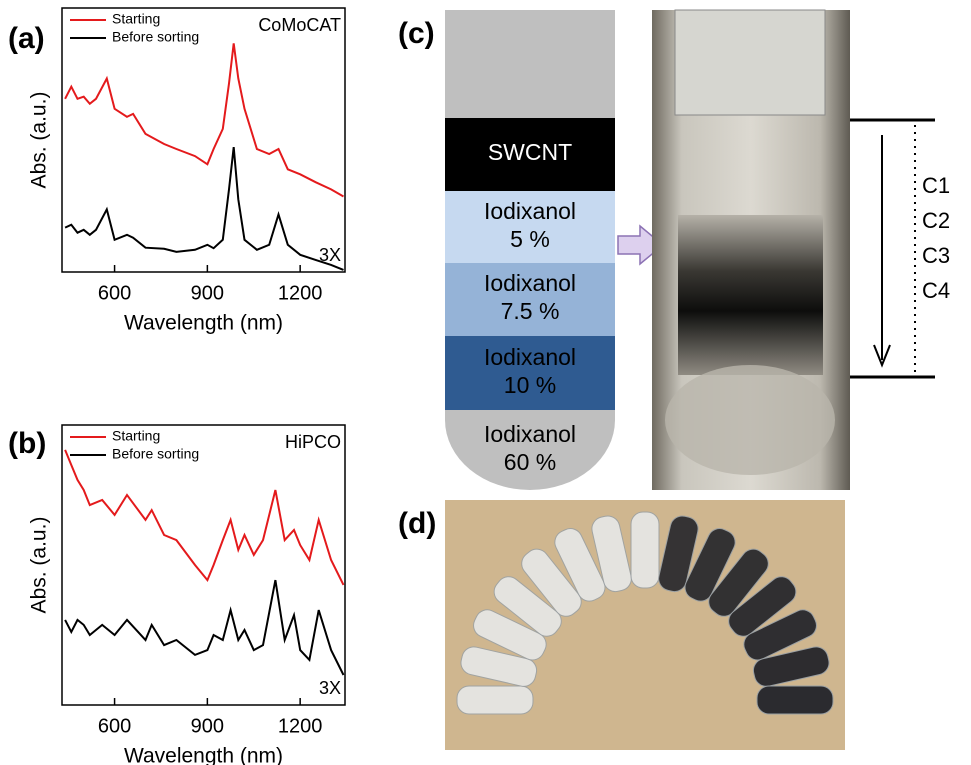 This screenshot has width=971, height=765. Describe the element at coordinates (645, 625) in the screenshot. I see `vial-photo` at that location.